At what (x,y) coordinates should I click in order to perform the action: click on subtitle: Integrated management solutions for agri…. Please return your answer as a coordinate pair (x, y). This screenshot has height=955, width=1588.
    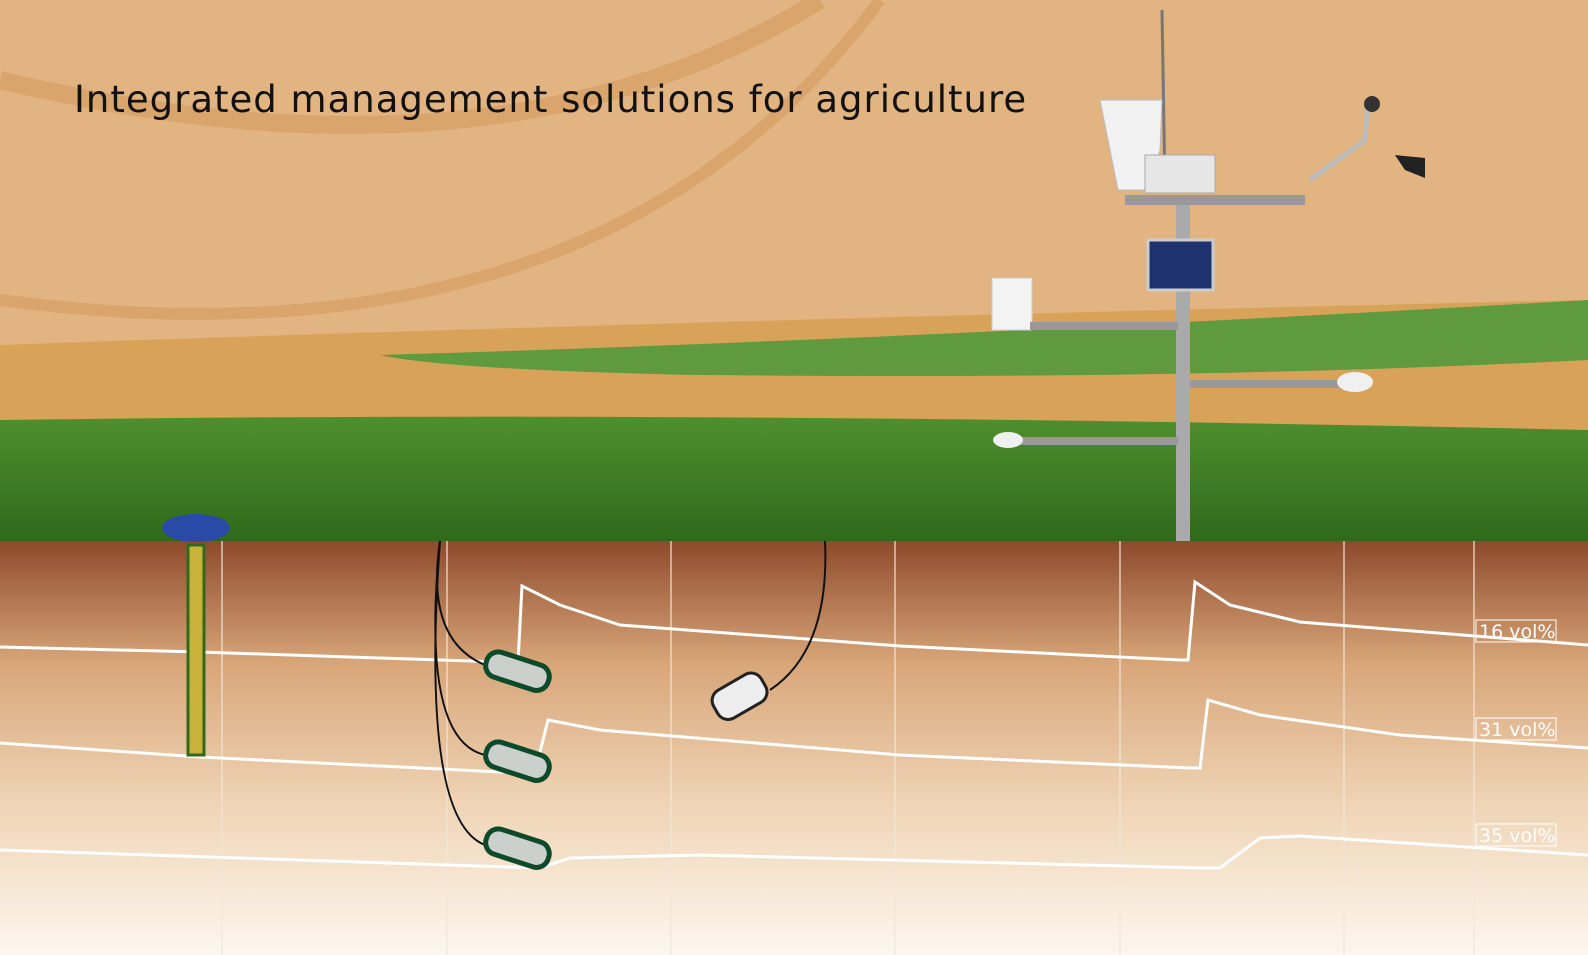
    Looking at the image, I should click on (550, 99).